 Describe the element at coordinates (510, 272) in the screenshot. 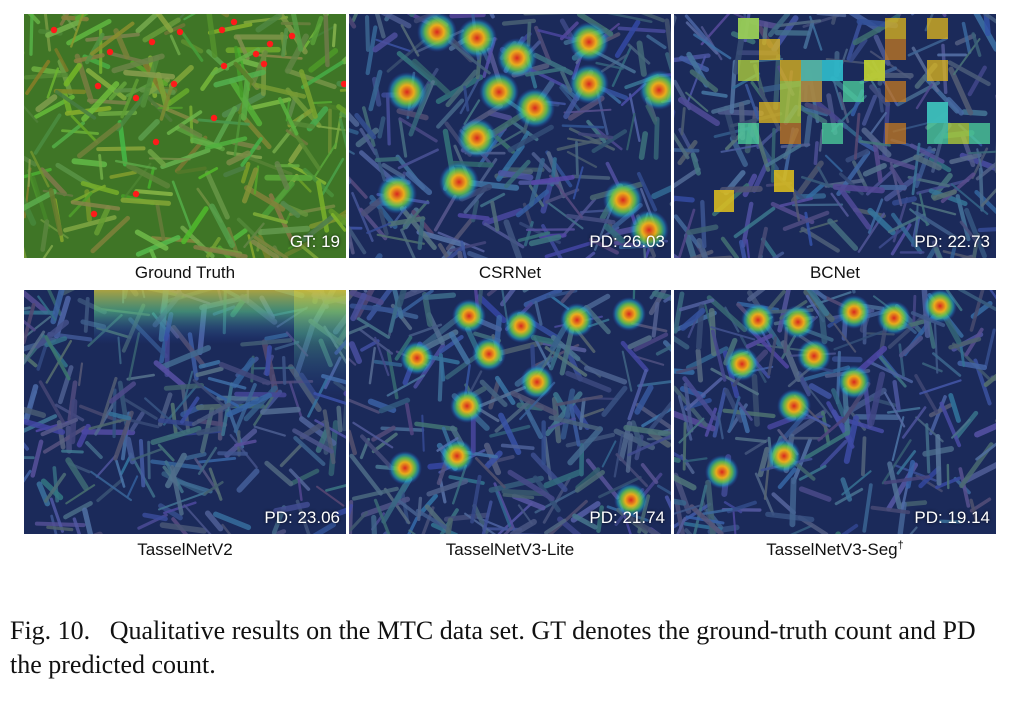

I see `label-csrnet: CSRNet` at that location.